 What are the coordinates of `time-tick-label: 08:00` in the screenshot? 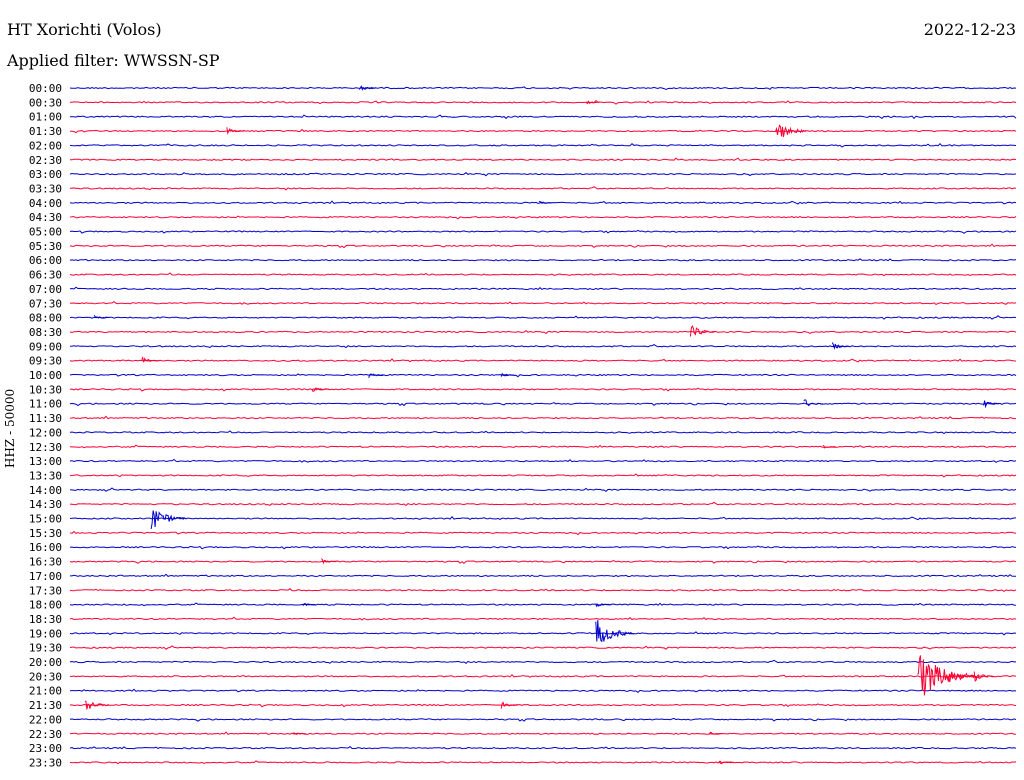 It's located at (45, 318).